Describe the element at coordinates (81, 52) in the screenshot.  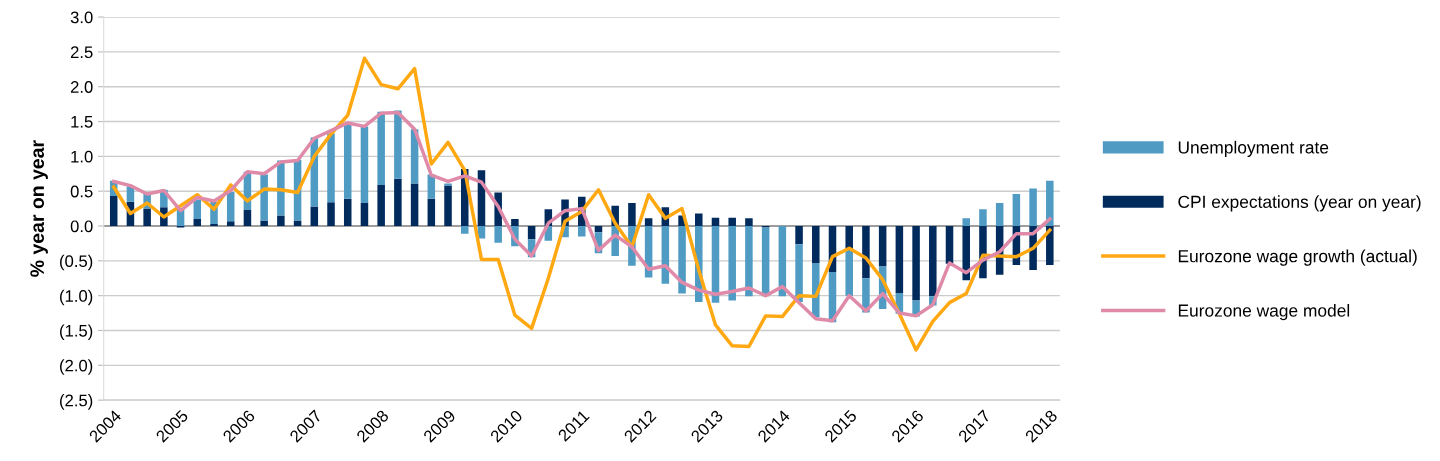
I see `y-tick-label: 2.5` at that location.